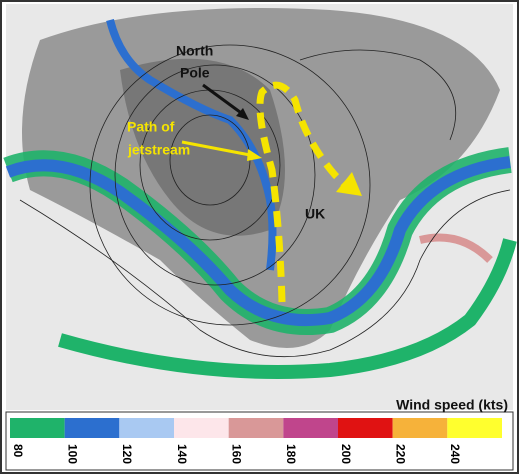  Describe the element at coordinates (18, 451) in the screenshot. I see `legend-tick-label: 80` at that location.